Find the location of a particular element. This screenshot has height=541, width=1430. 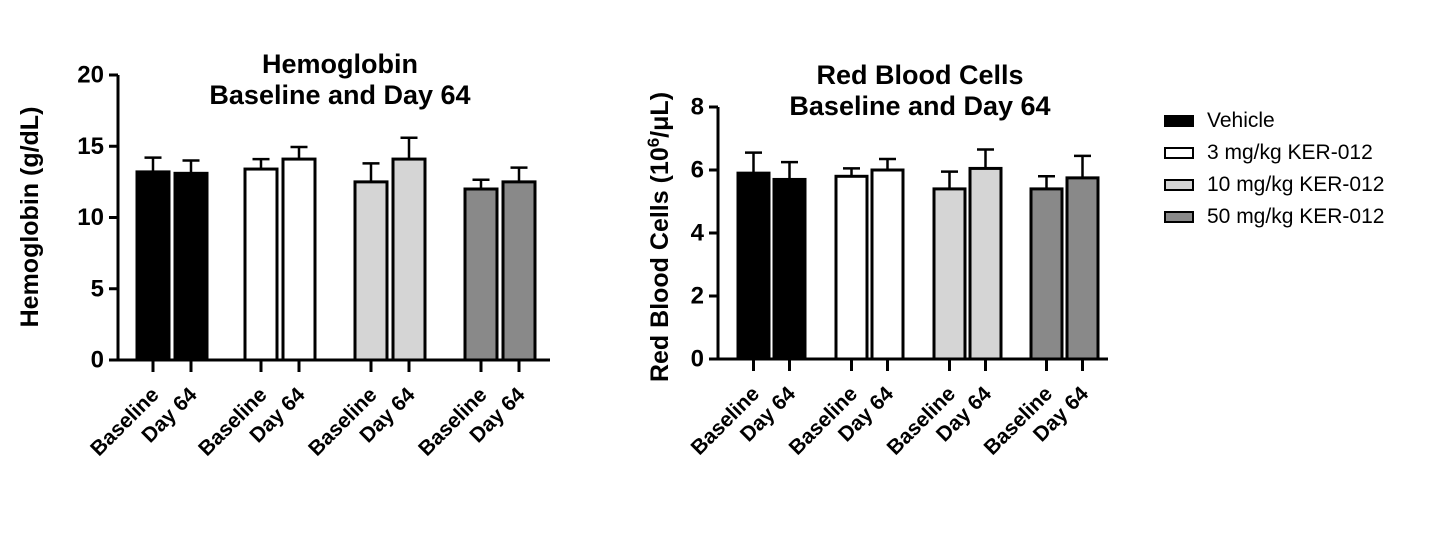

legend-swatch-50mgkg-icon is located at coordinates (1179, 217).